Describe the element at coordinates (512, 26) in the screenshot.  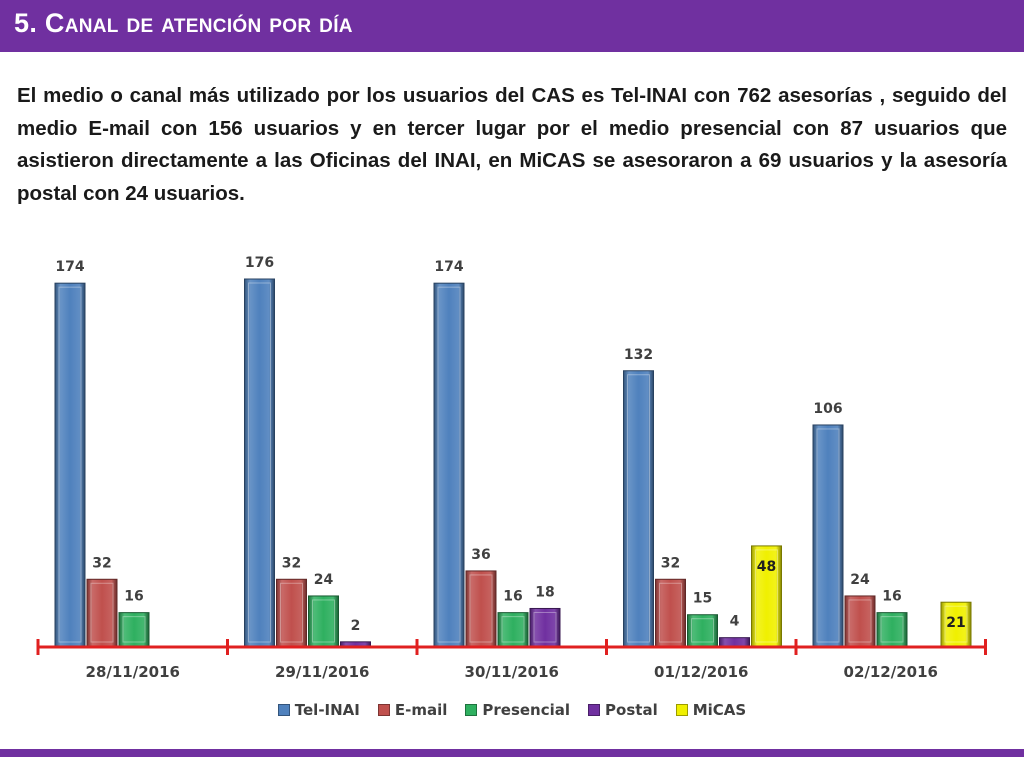
I see `title-bar: 5. Canal de atención por día` at that location.